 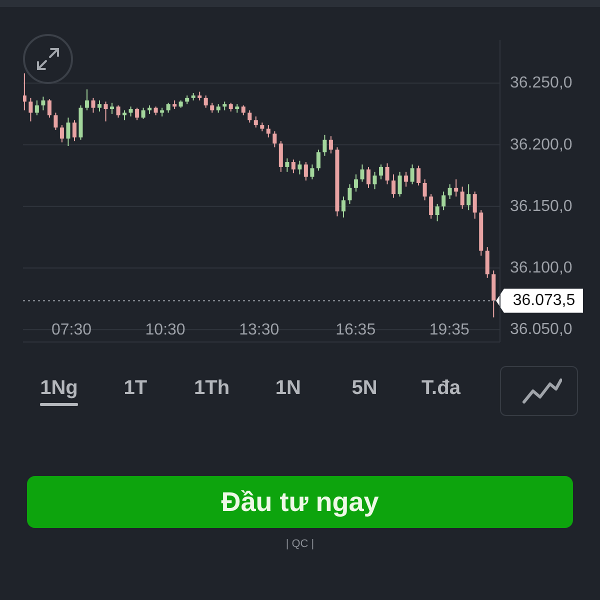 I want to click on x-tick-label: 07:30, so click(x=71, y=330).